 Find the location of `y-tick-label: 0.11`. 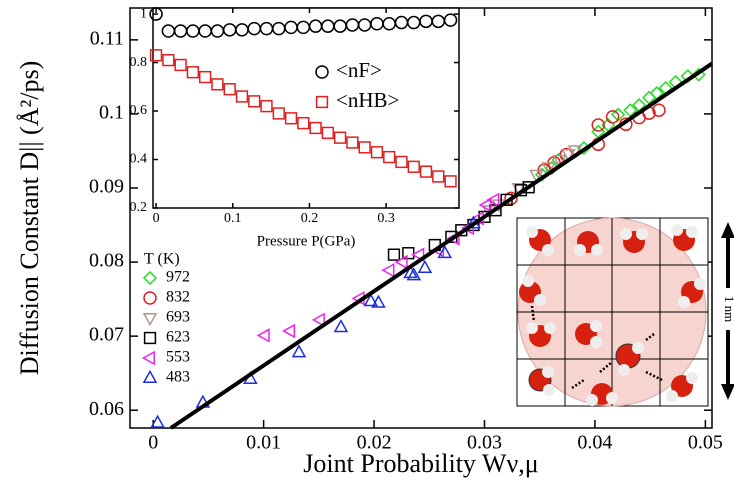

y-tick-label: 0.11 is located at coordinates (107, 38).